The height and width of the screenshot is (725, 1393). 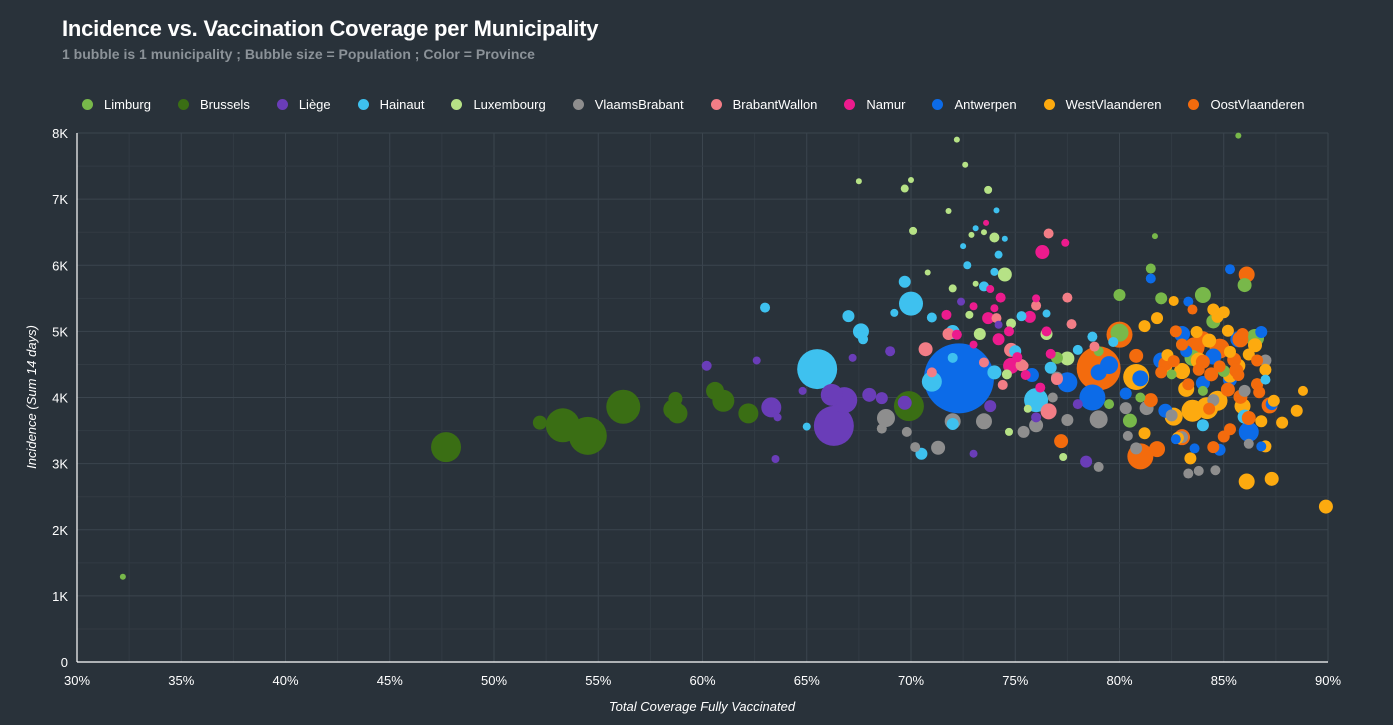 What do you see at coordinates (1015, 680) in the screenshot?
I see `x-tick-label: 75%` at bounding box center [1015, 680].